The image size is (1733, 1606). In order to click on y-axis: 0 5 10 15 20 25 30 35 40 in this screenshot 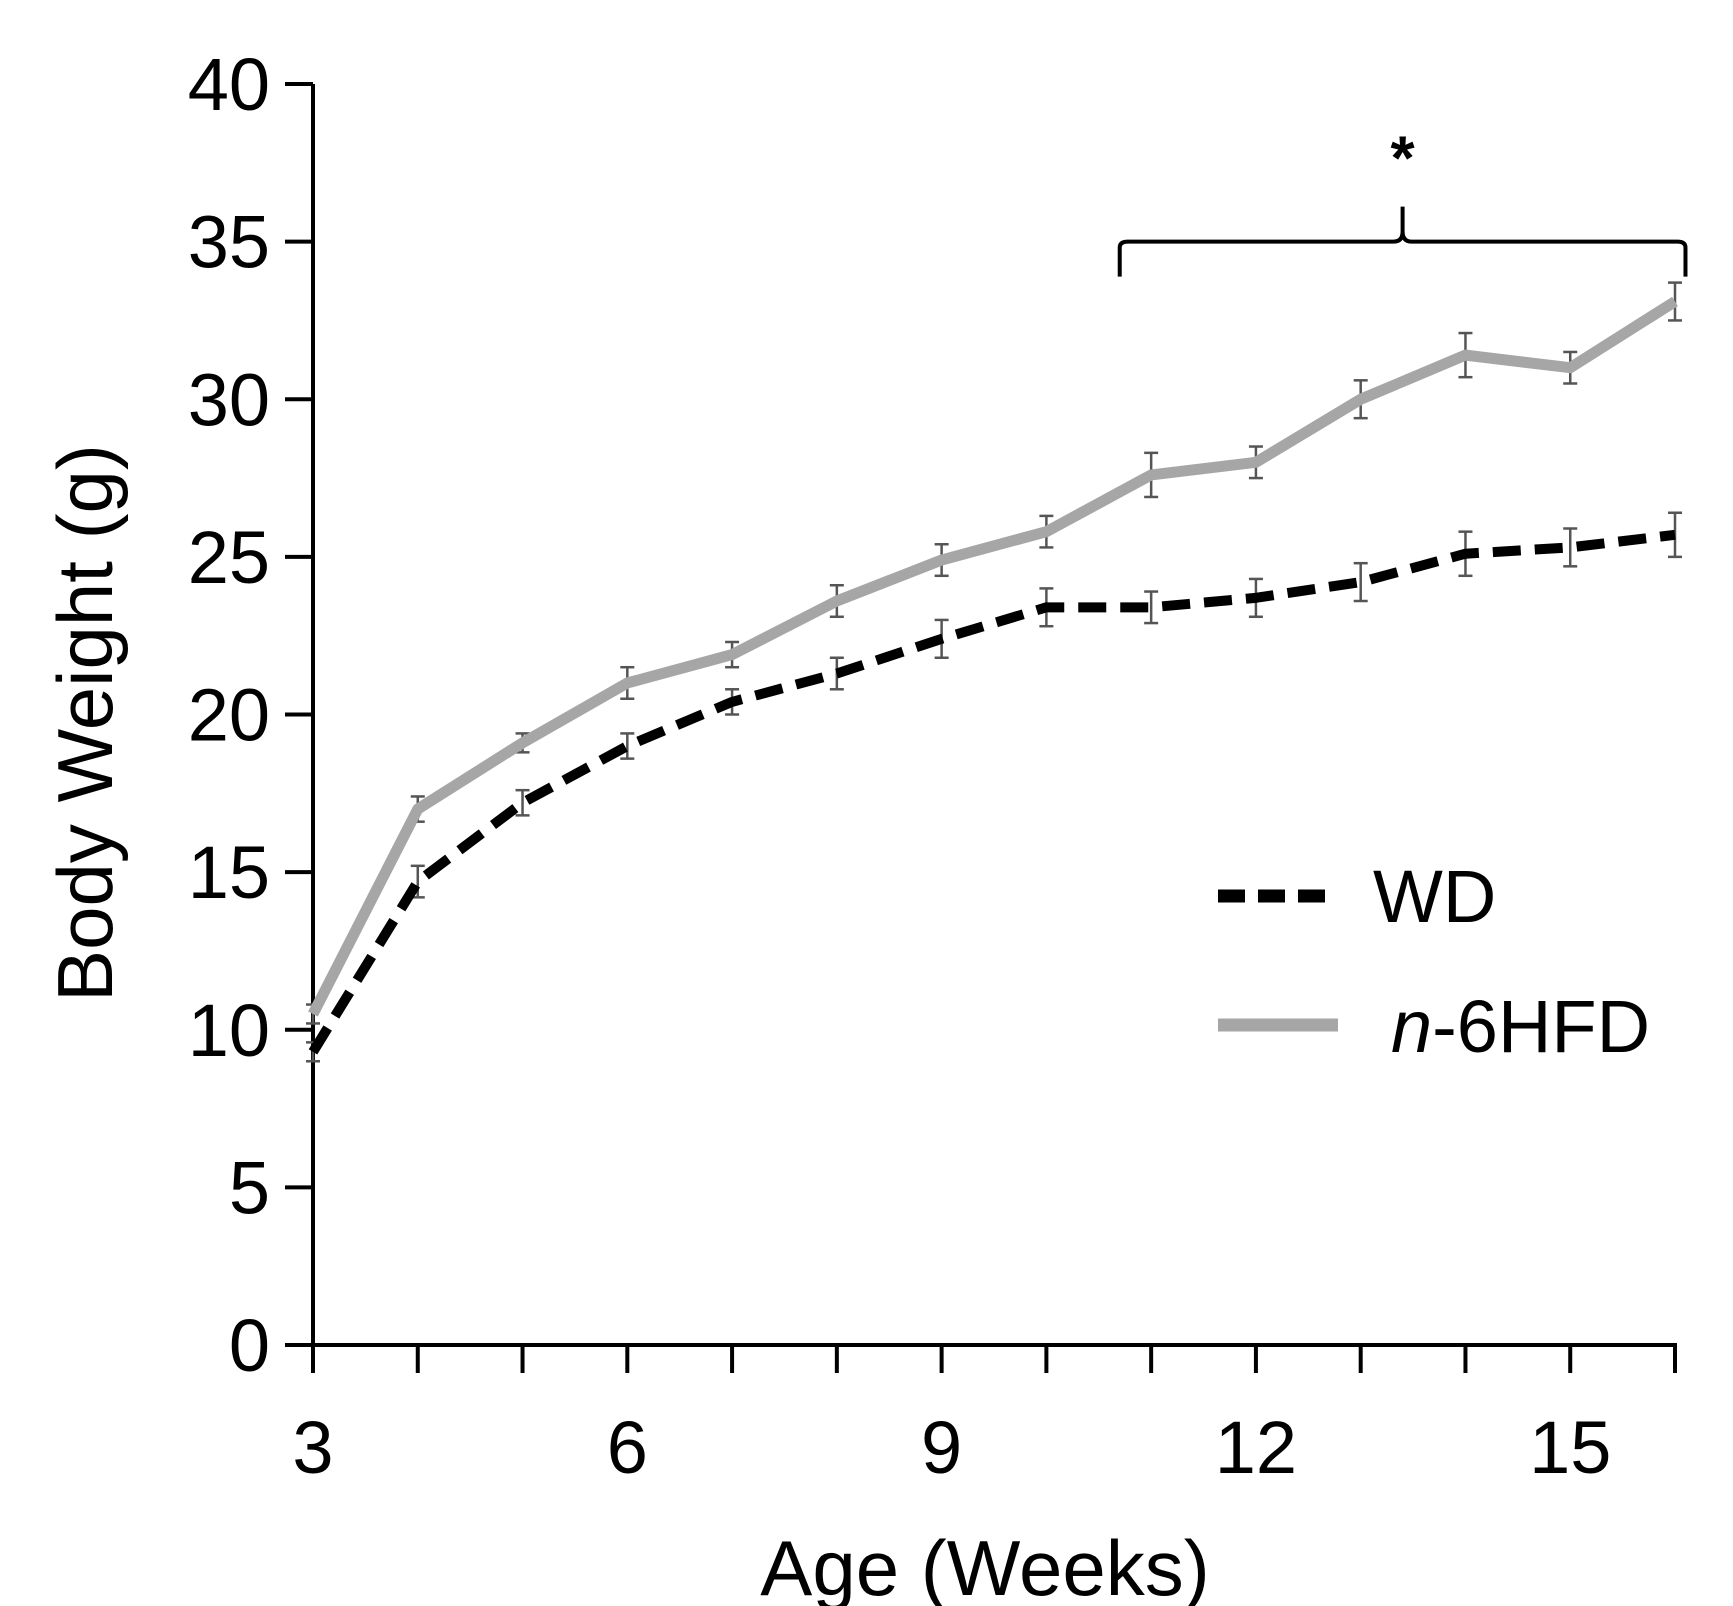, I will do `click(251, 715)`.